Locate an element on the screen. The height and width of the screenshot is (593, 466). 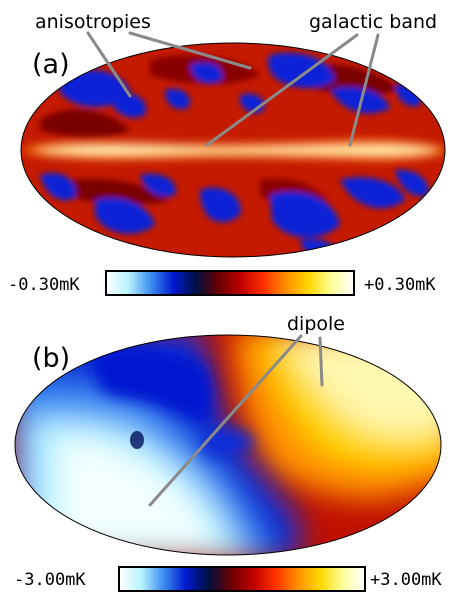
colorbar-b-max-label: +3.00mK is located at coordinates (406, 580).